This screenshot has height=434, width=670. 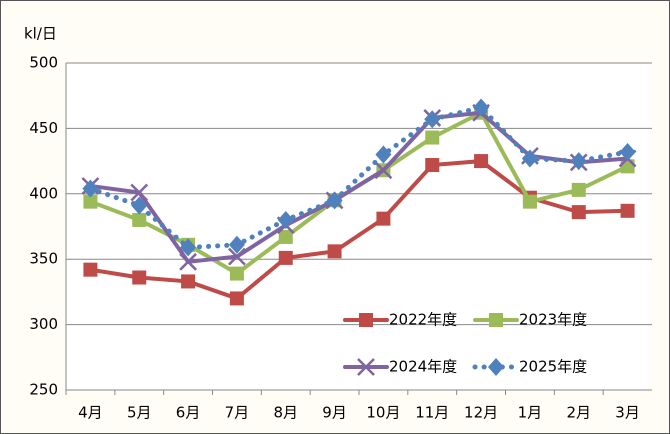 I want to click on legend-label: 2025年度, so click(x=553, y=367).